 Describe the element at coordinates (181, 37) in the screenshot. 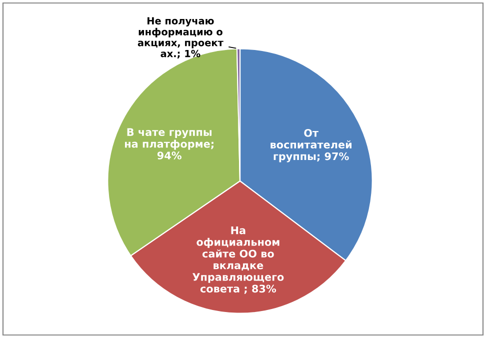

I see `slice-label: Не получаю информацию о акциях, проект ах.; 1%` at that location.